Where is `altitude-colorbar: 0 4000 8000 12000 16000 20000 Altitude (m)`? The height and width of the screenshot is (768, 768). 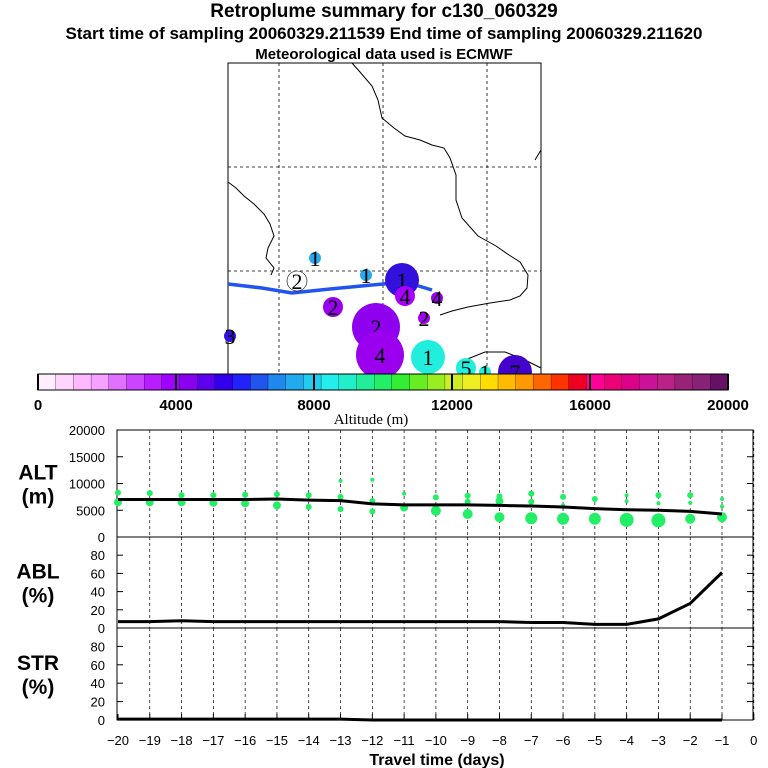
altitude-colorbar: 0 4000 8000 12000 16000 20000 Altitude (m) is located at coordinates (391, 400).